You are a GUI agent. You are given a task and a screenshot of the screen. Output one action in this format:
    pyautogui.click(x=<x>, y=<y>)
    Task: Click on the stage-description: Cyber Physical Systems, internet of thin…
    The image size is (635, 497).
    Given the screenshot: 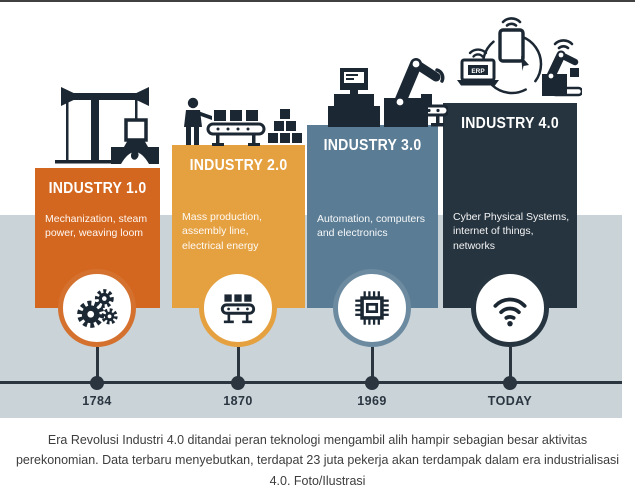 What is the action you would take?
    pyautogui.click(x=511, y=231)
    